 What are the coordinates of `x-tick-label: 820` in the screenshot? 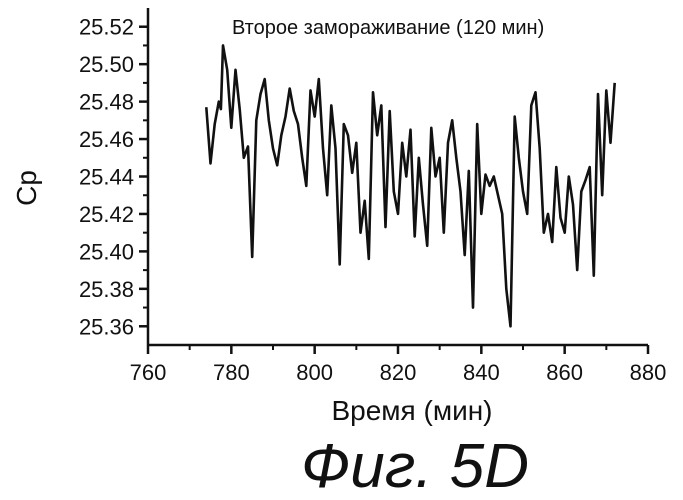 It's located at (398, 372).